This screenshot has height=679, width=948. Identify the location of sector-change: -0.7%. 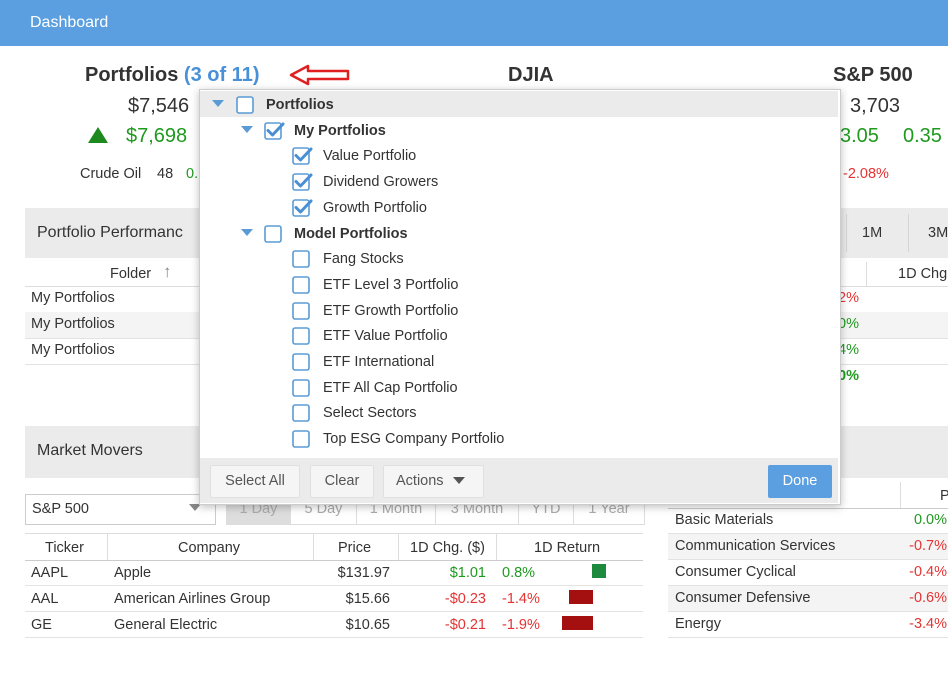
(928, 546).